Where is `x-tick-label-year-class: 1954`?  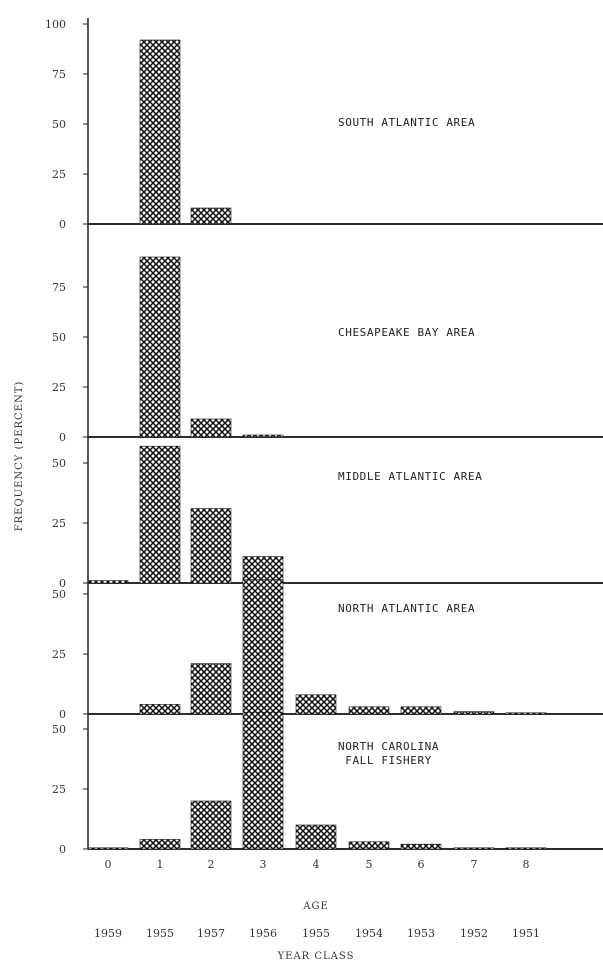 x-tick-label-year-class: 1954 is located at coordinates (369, 933).